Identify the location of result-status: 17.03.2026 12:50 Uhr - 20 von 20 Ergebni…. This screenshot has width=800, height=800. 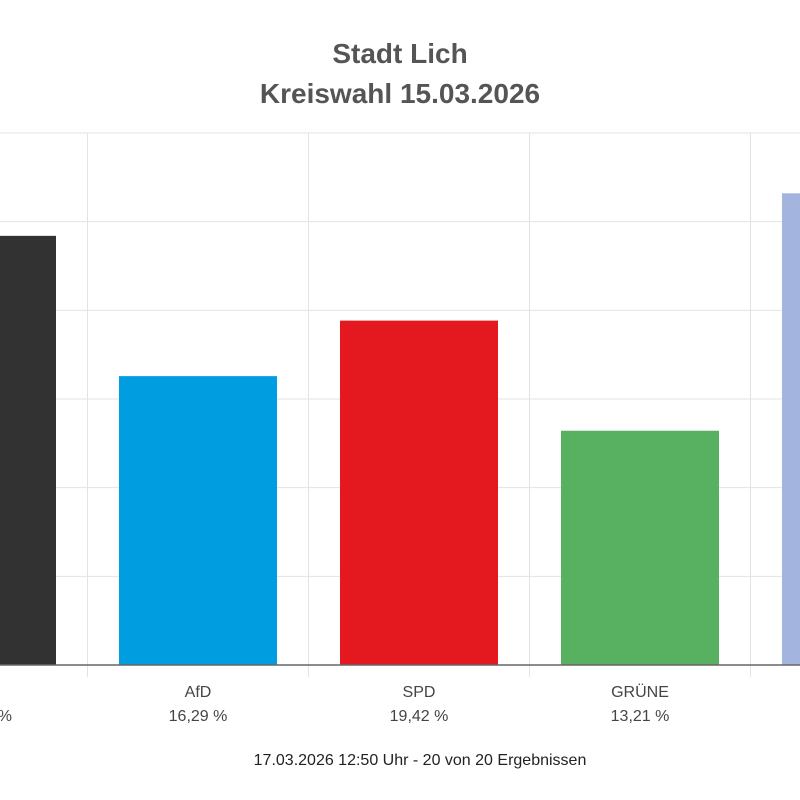
(420, 760).